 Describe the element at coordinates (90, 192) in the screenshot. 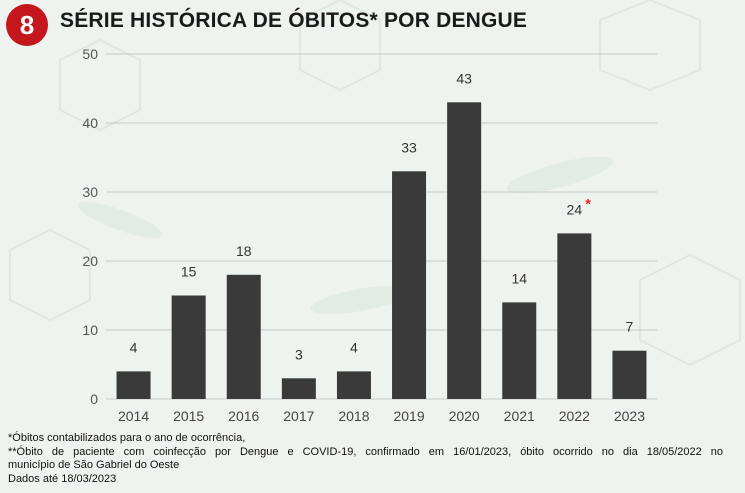

I see `y-tick-label: 30` at that location.